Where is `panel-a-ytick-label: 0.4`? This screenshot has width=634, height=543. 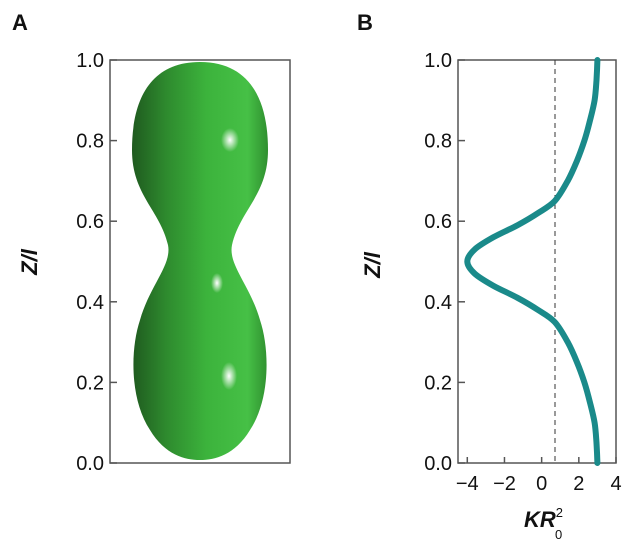
panel-a-ytick-label: 0.4 is located at coordinates (90, 303).